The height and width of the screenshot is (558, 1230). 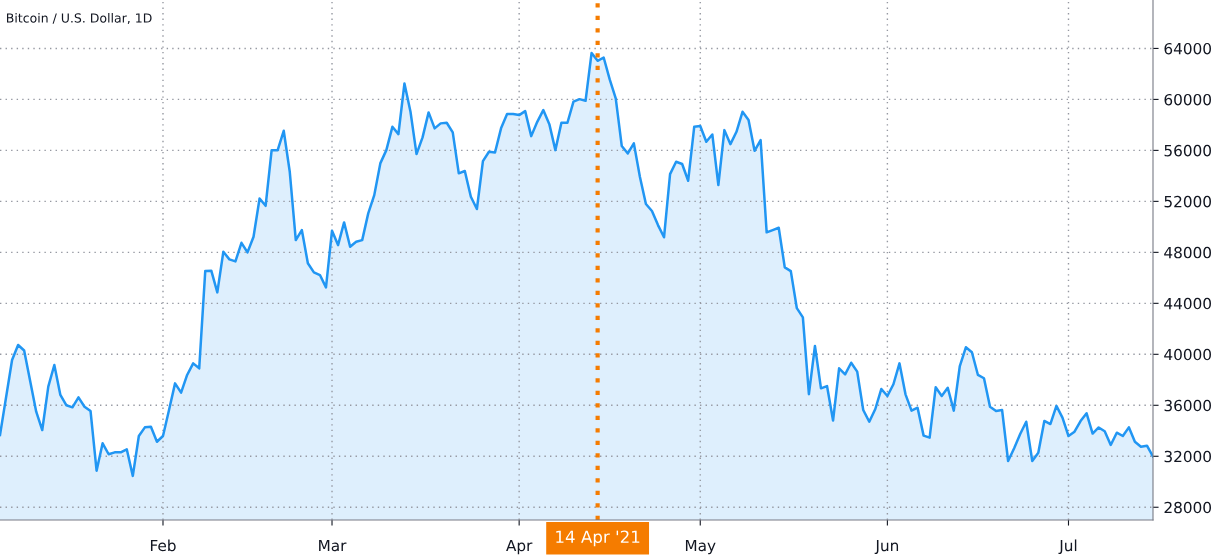 What do you see at coordinates (886, 547) in the screenshot?
I see `x-tick-label: Jun` at bounding box center [886, 547].